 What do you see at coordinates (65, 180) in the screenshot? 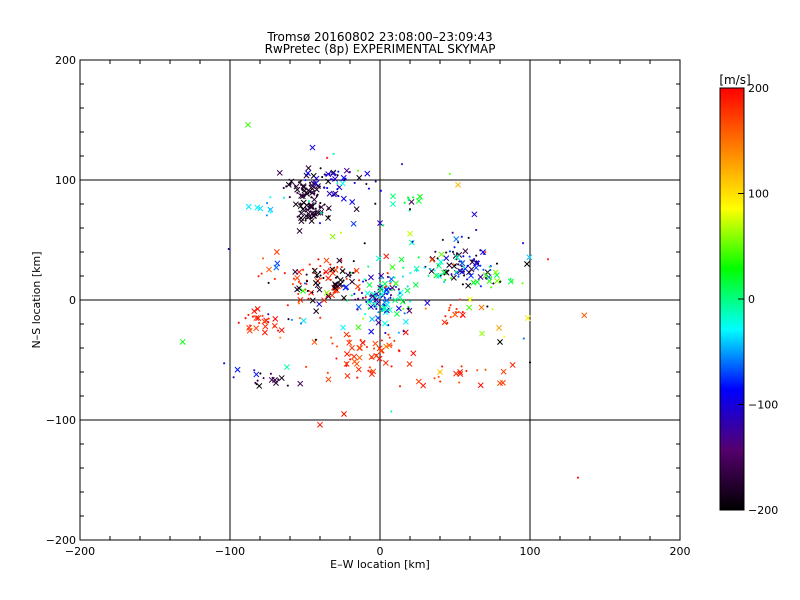
I see `y-tick-label: 100` at bounding box center [65, 180].